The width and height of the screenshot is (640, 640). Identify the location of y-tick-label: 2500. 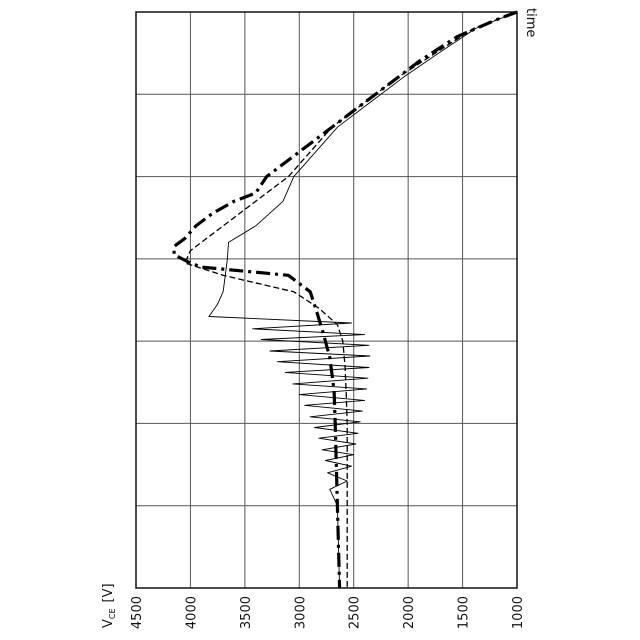
(355, 612).